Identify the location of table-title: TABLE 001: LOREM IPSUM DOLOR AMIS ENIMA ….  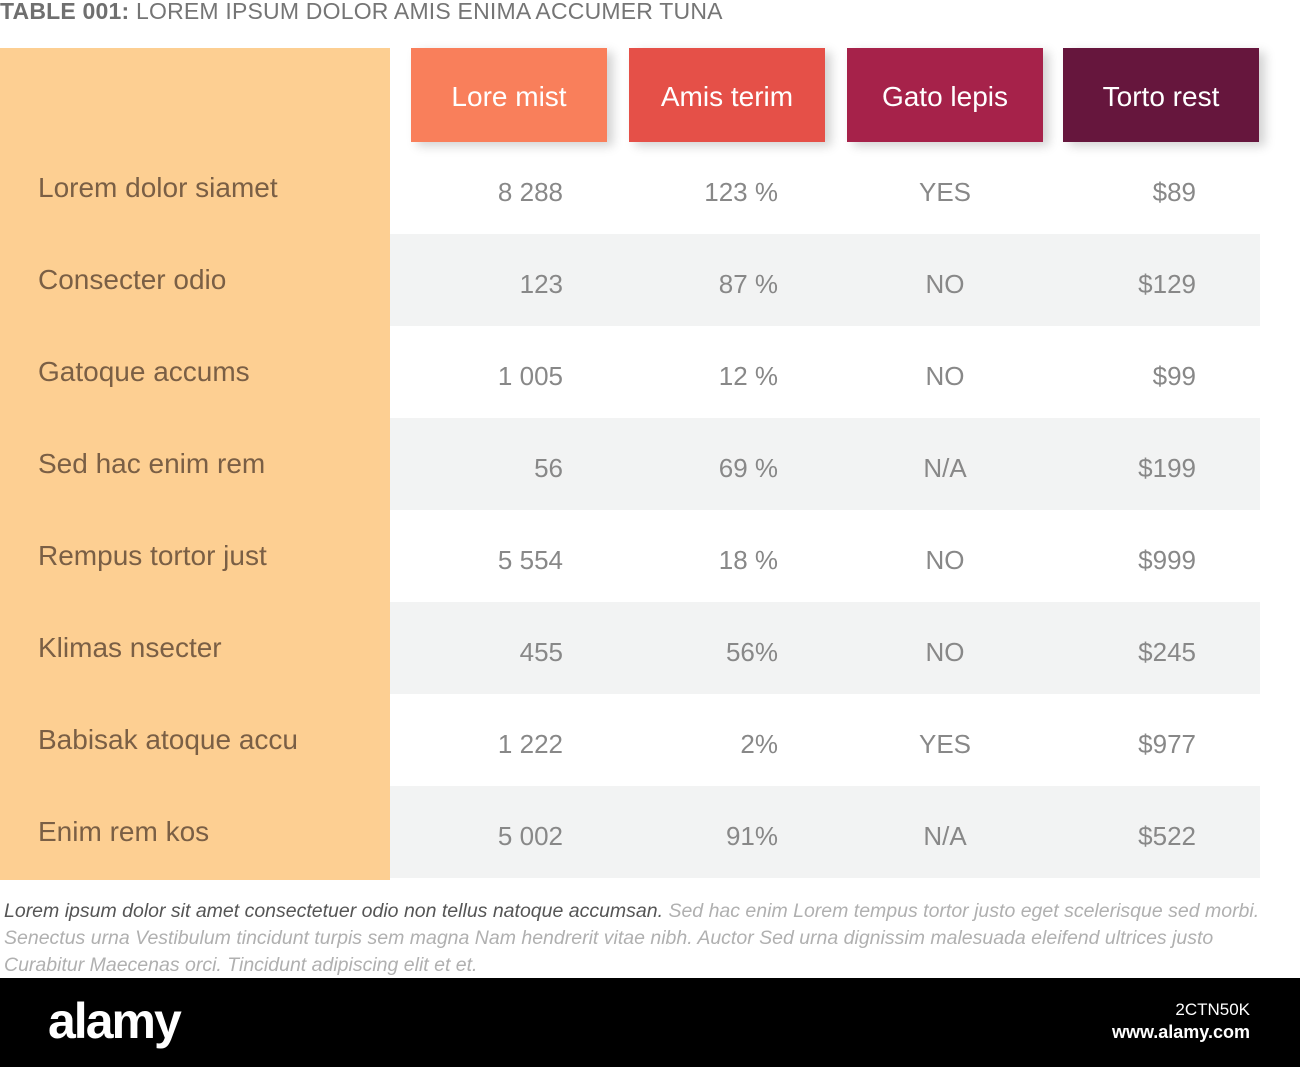
(361, 14).